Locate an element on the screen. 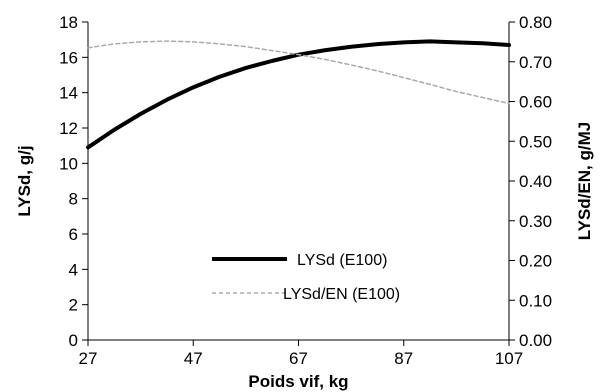 The height and width of the screenshot is (392, 605). right-y-ticks: 0.00 0.10 0.20 0.30 0.40 0.50 0.60 0.70 0.80 is located at coordinates (530, 181).